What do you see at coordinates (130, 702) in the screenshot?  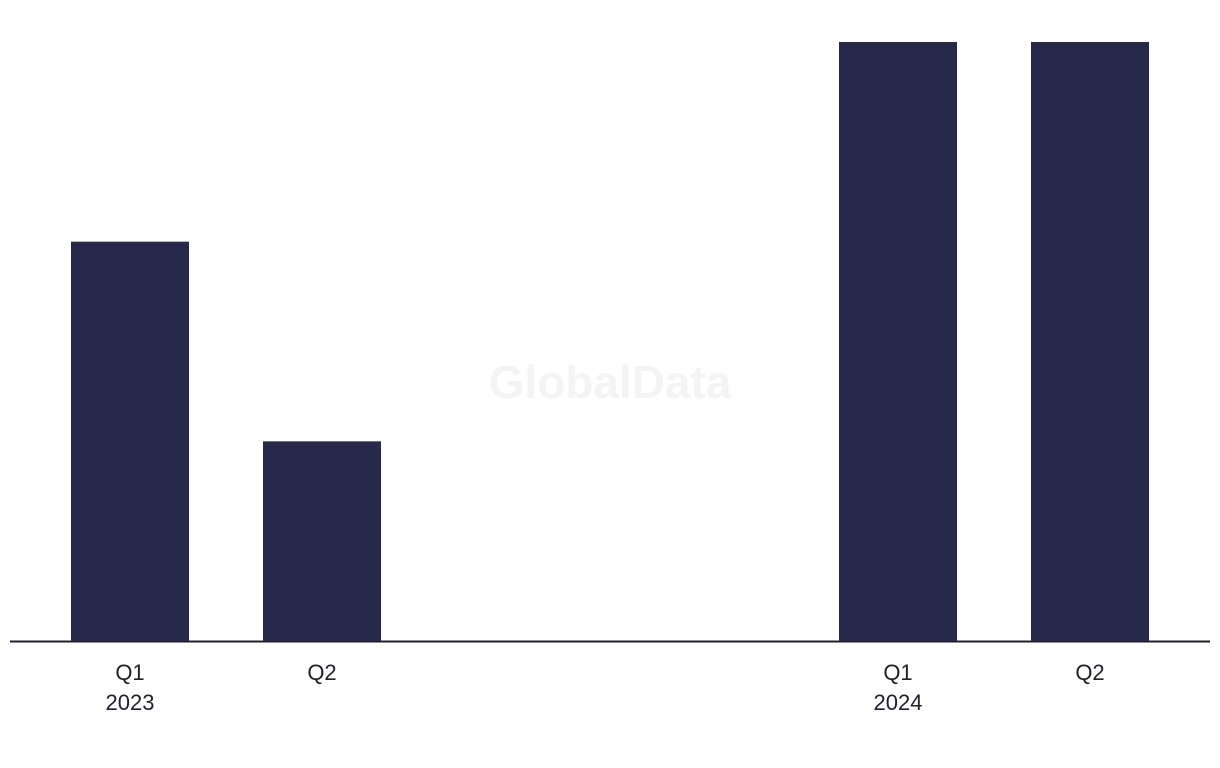 I see `x-group-label: 2023` at bounding box center [130, 702].